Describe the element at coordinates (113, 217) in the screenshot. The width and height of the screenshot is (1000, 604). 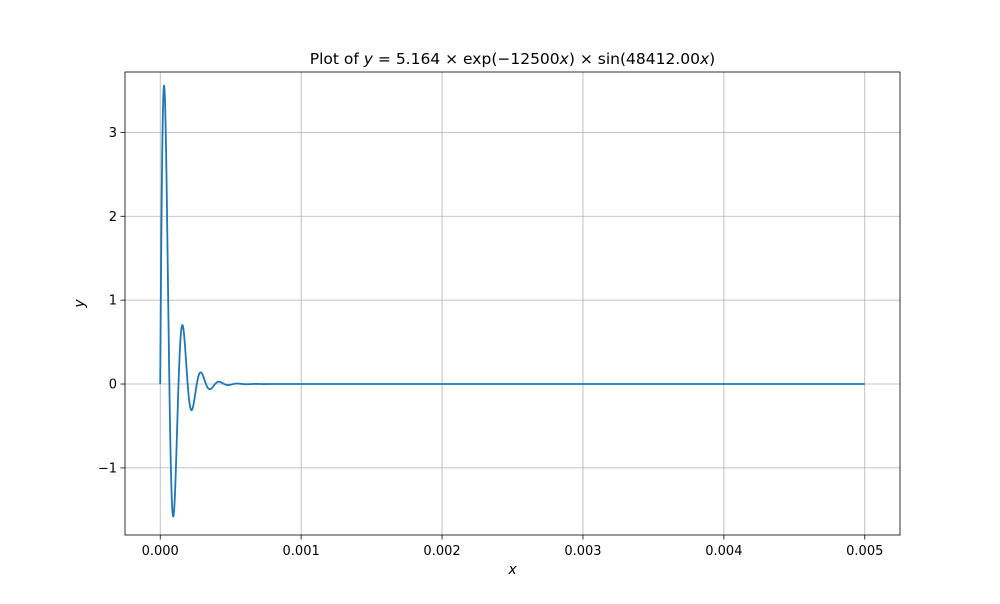
I see `y-tick-label: 2` at that location.